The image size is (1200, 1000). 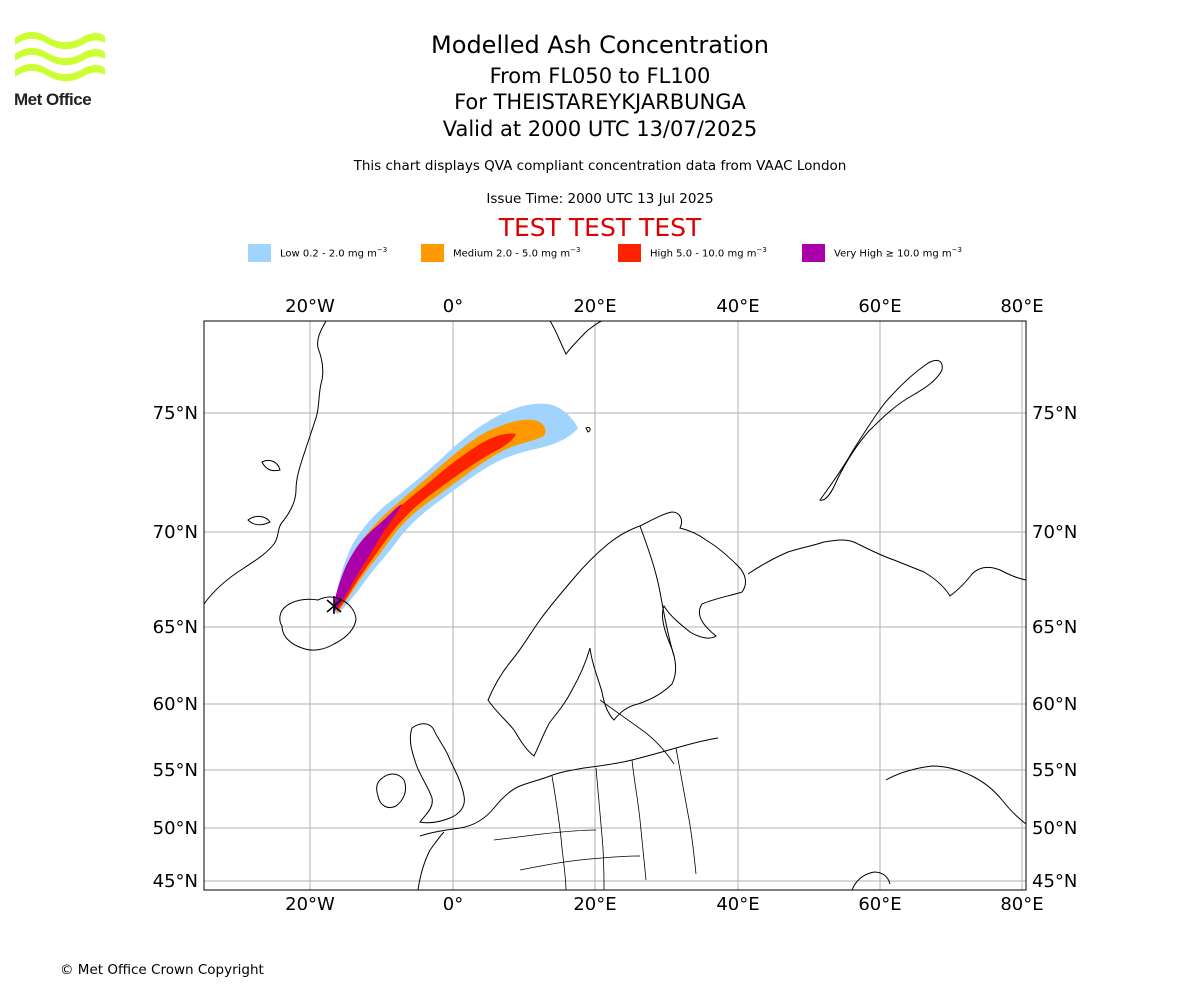 I want to click on copyright-notice: © Met Office Crown Copyright, so click(x=162, y=970).